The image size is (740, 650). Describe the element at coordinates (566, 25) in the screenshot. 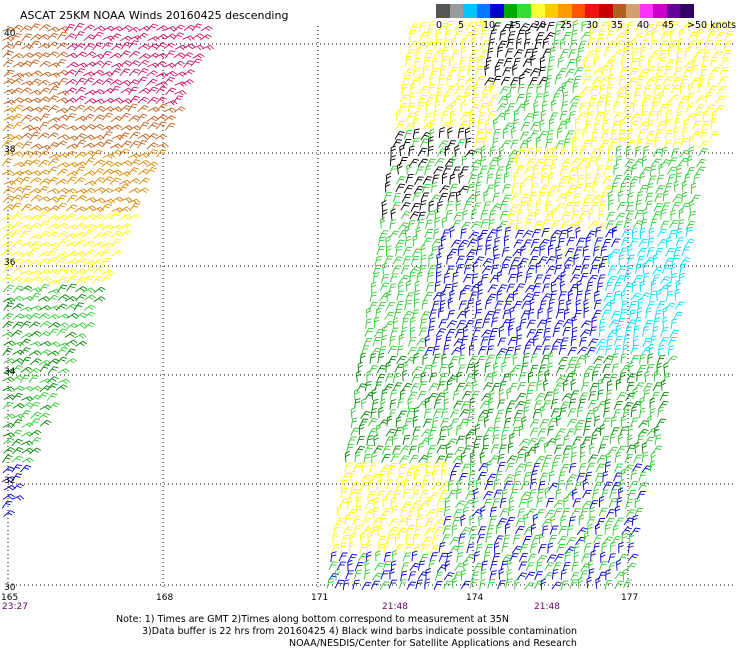

I see `legend-label-25: 25` at that location.